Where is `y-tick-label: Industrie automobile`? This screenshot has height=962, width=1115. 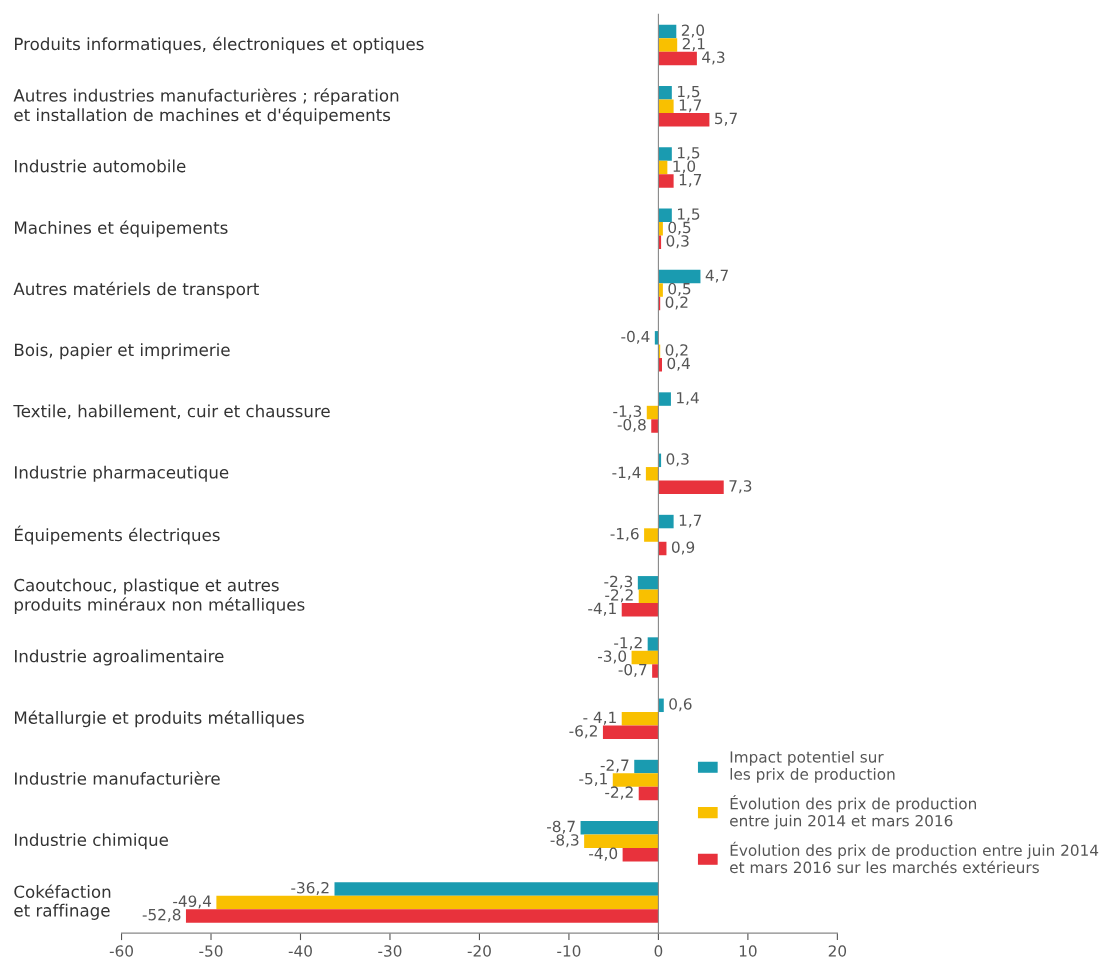 y-tick-label: Industrie automobile is located at coordinates (100, 166).